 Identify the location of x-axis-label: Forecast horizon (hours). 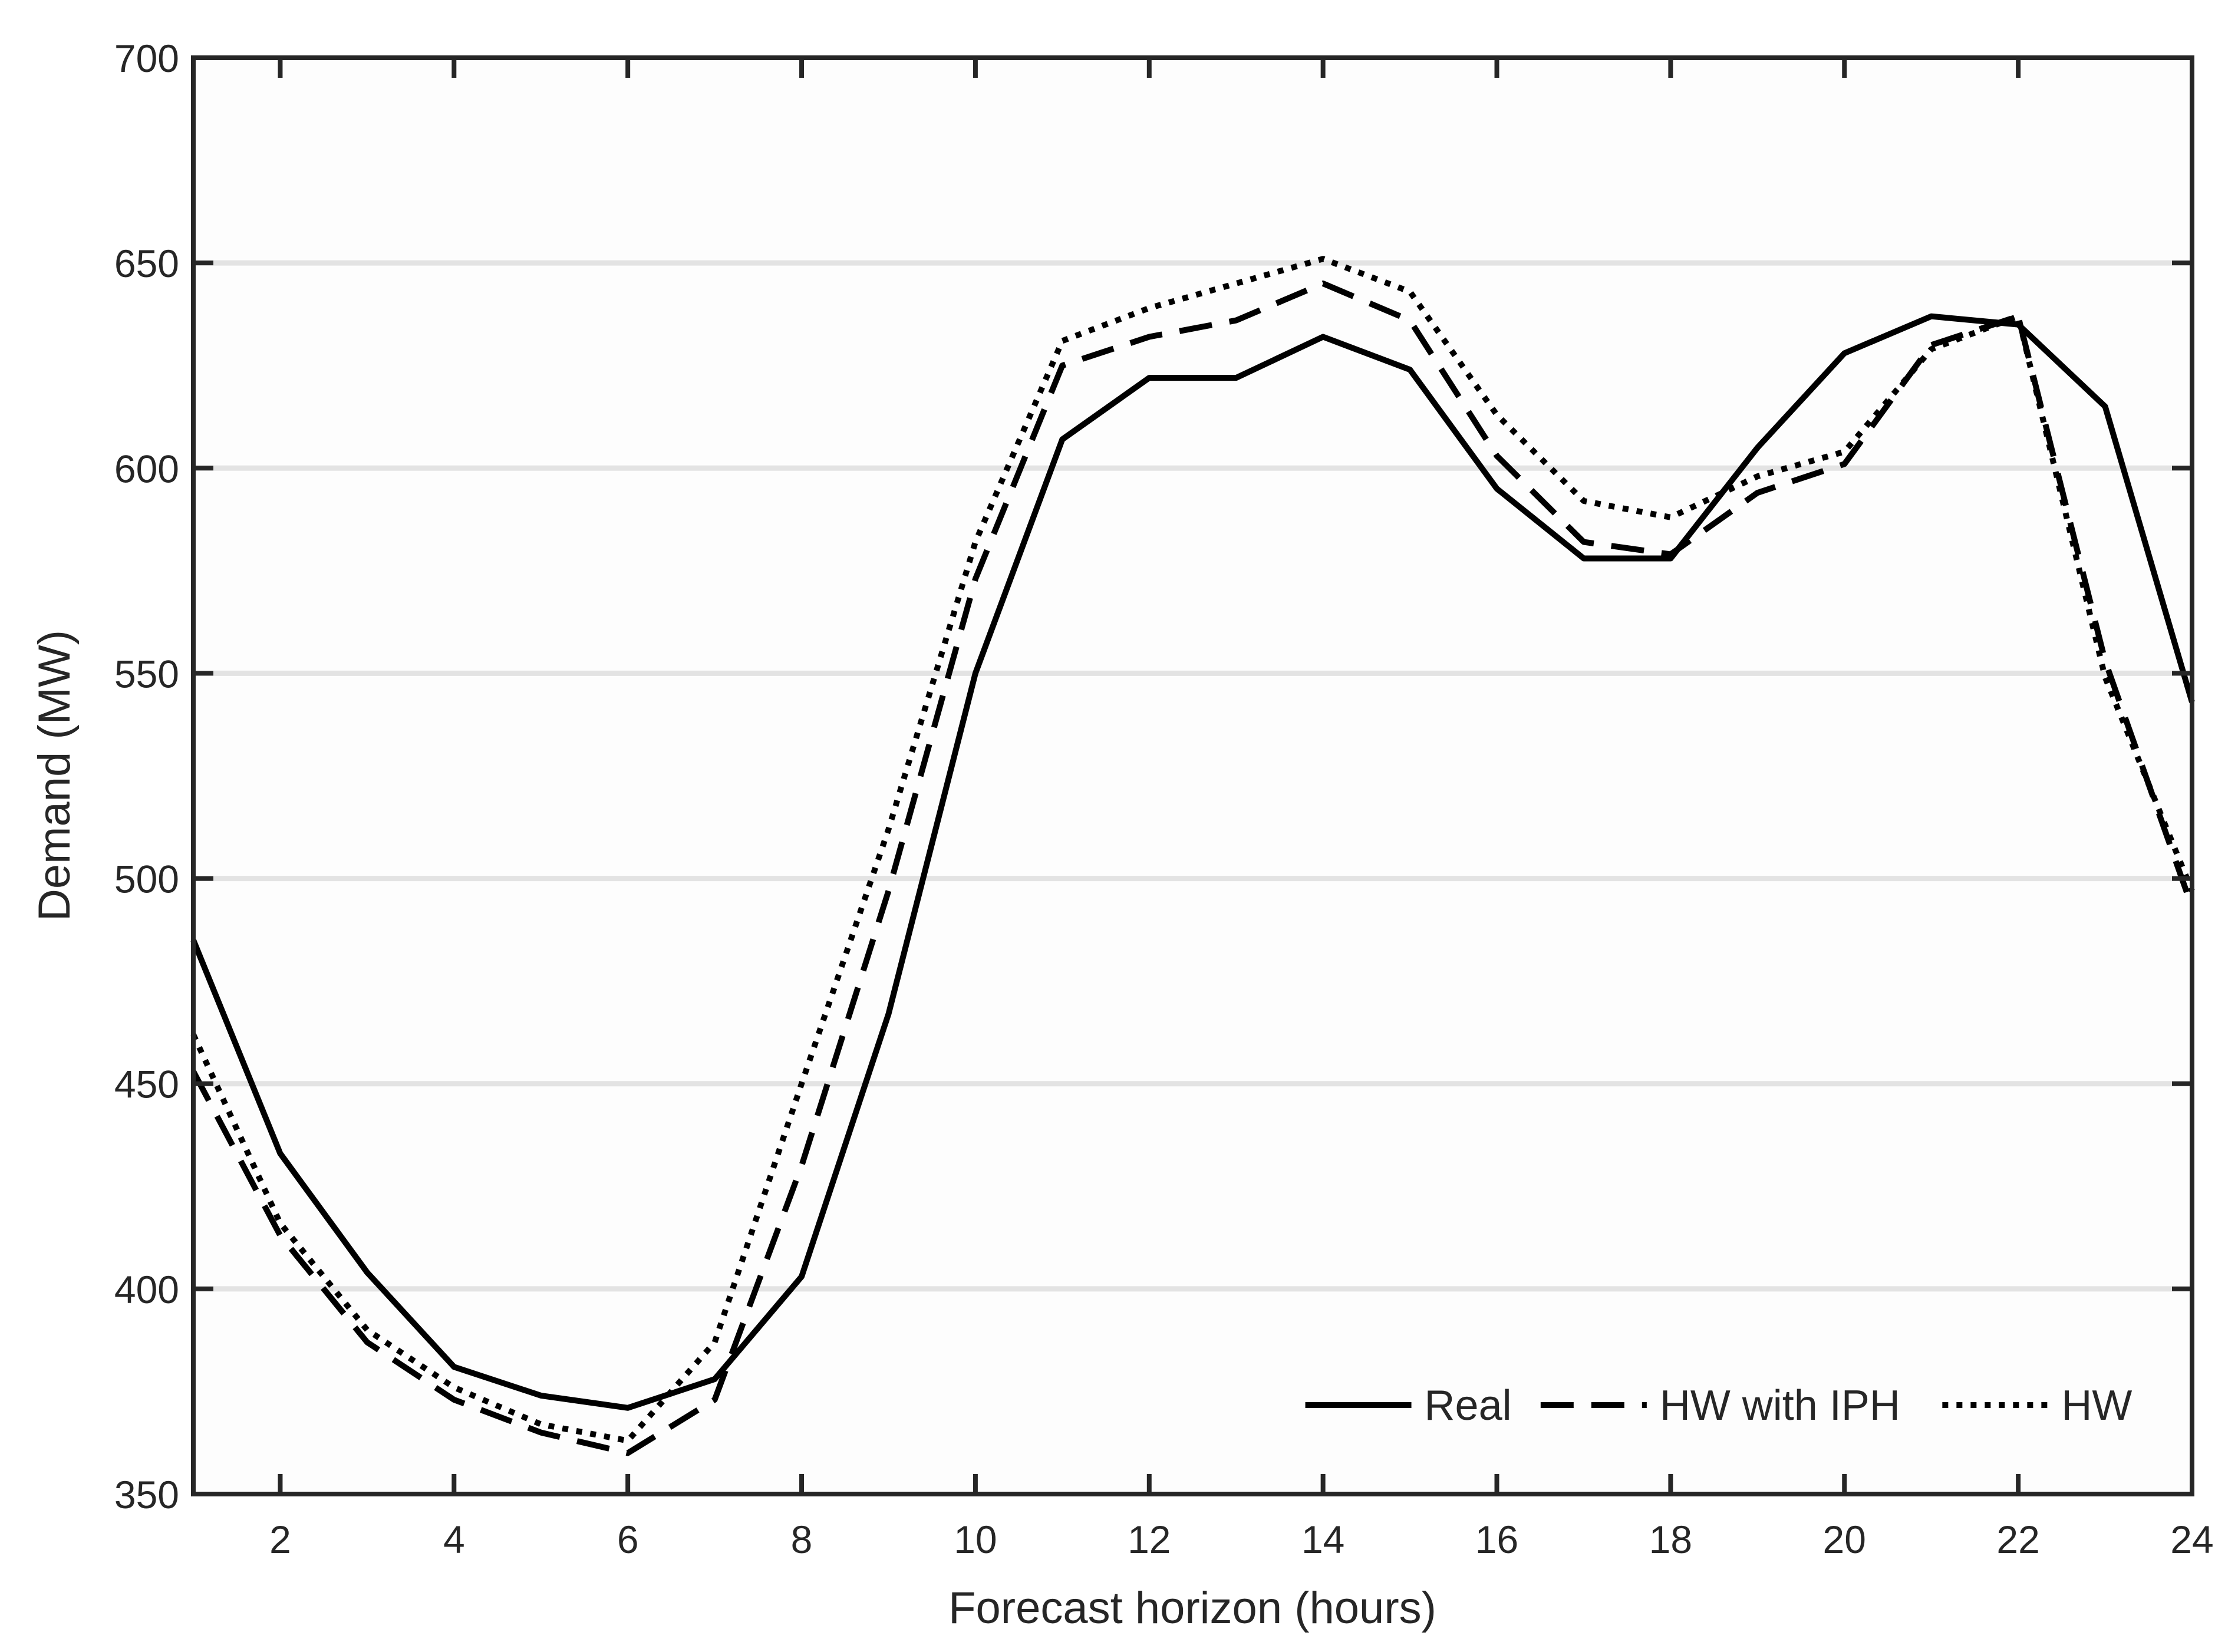
(1192, 1608).